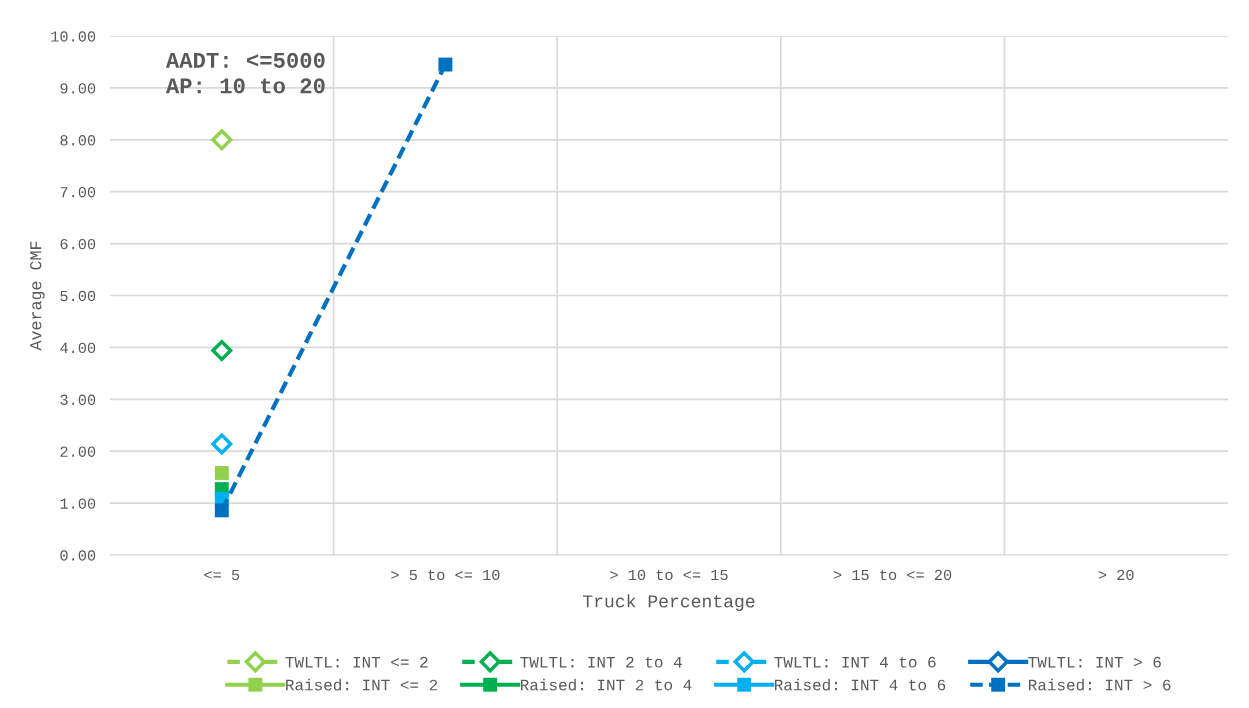  What do you see at coordinates (892, 575) in the screenshot?
I see `x-tick-label: > 15 to <= 20` at bounding box center [892, 575].